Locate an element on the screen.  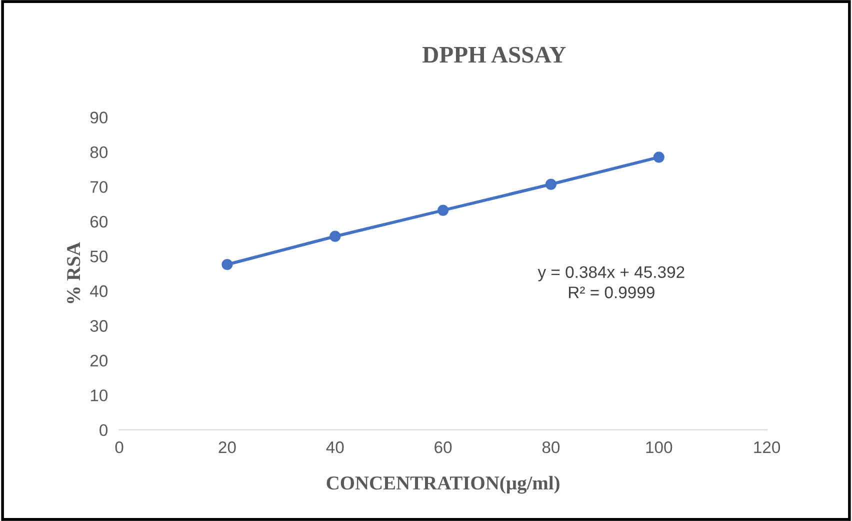
x-tick-label: 80 is located at coordinates (551, 447).